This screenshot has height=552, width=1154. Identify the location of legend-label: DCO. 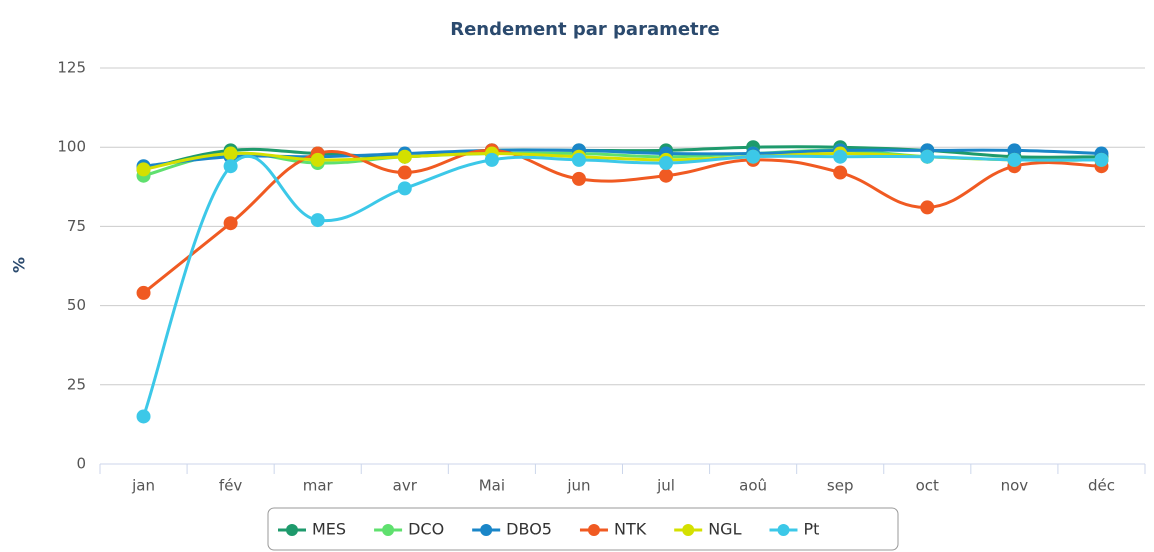
(426, 529).